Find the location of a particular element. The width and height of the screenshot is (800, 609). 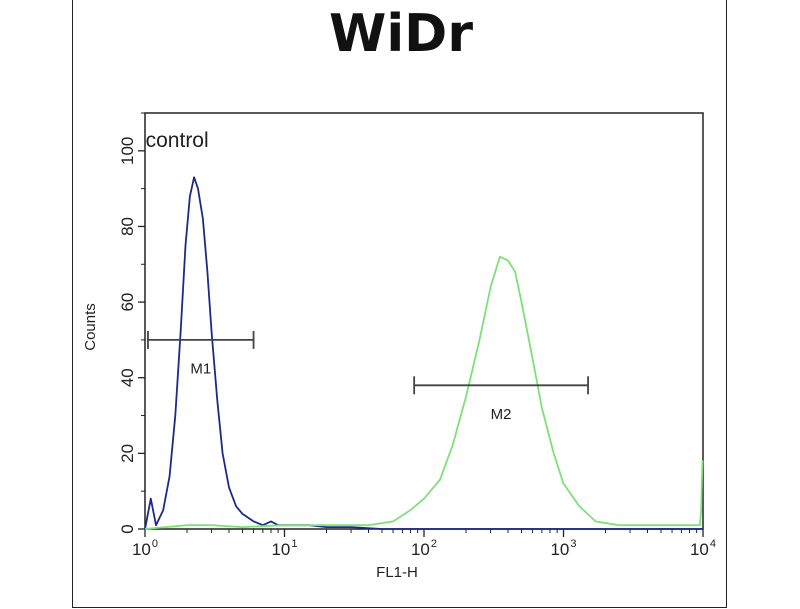

annotation-control: control is located at coordinates (177, 140).